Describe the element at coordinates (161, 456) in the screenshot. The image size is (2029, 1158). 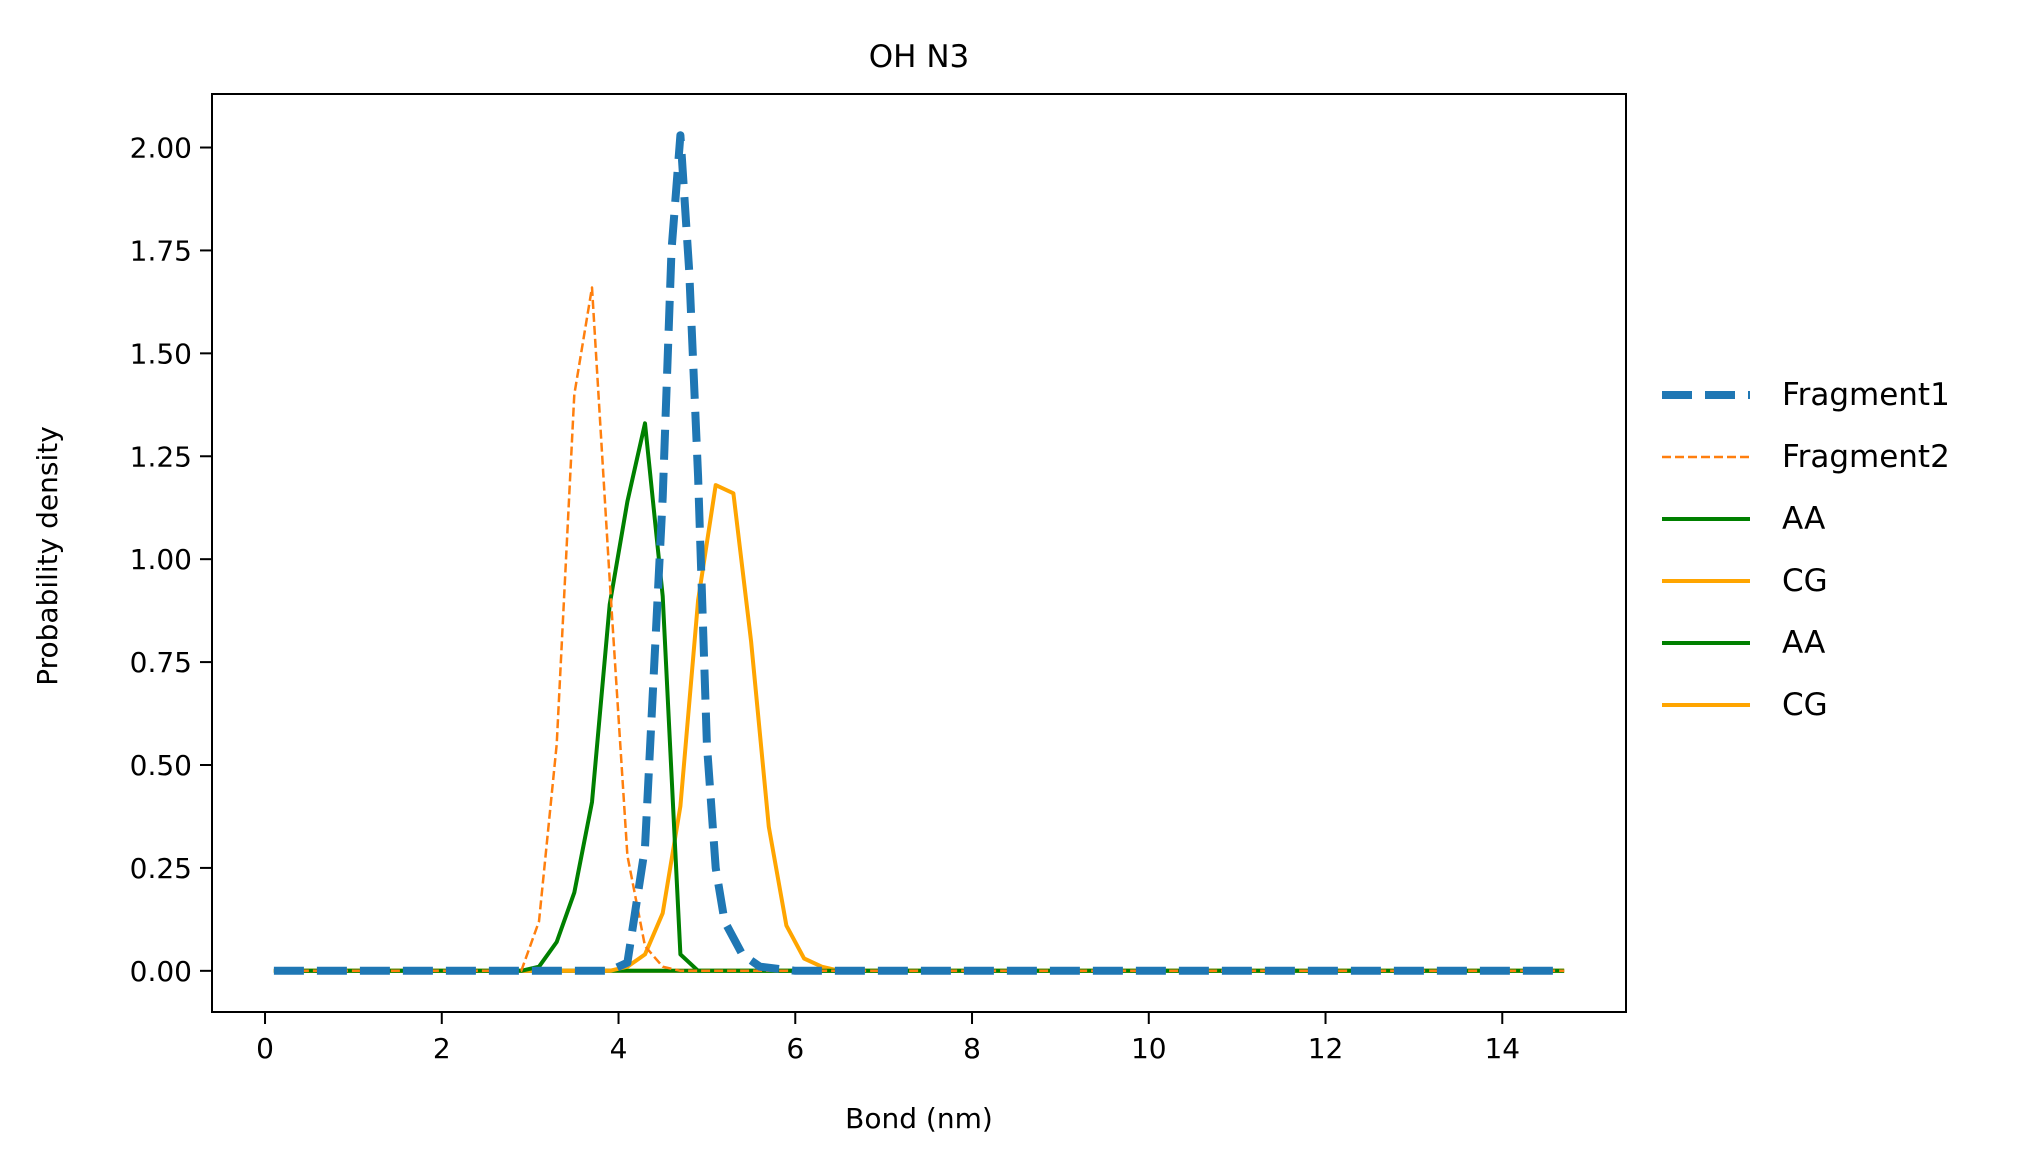
I see `y-tick-label: 1.25` at that location.